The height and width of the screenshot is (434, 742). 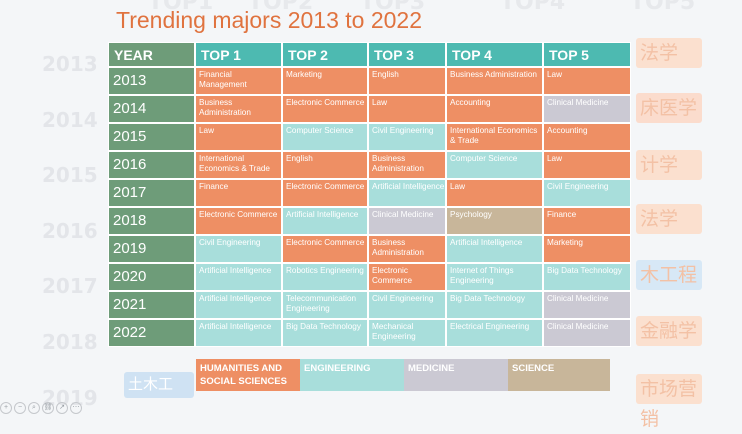 What do you see at coordinates (48, 408) in the screenshot?
I see `link-icon: ⛓` at bounding box center [48, 408].